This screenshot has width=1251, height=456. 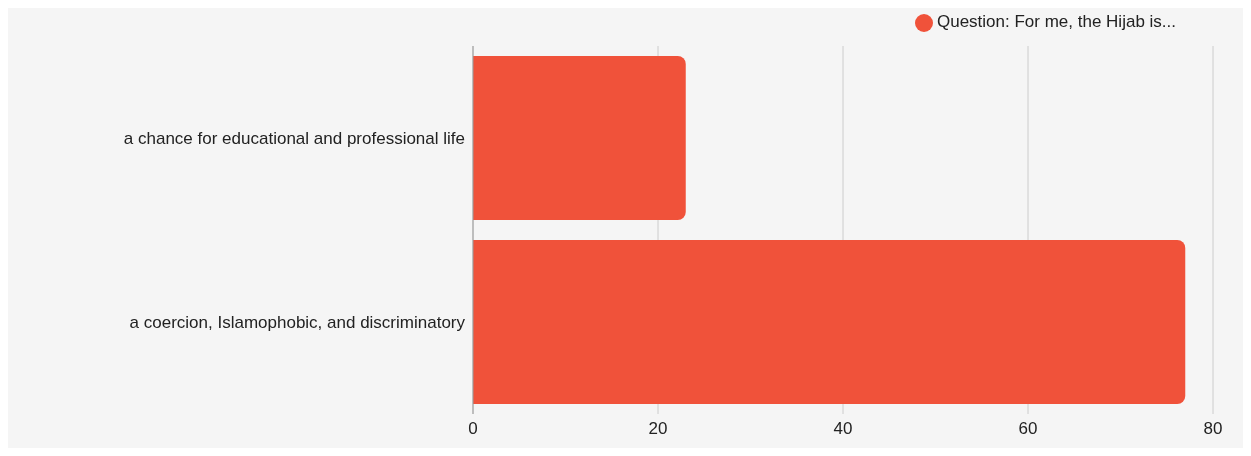 What do you see at coordinates (297, 323) in the screenshot?
I see `y-tick-label: a coercion, Islamophobic, and discriminatory` at bounding box center [297, 323].